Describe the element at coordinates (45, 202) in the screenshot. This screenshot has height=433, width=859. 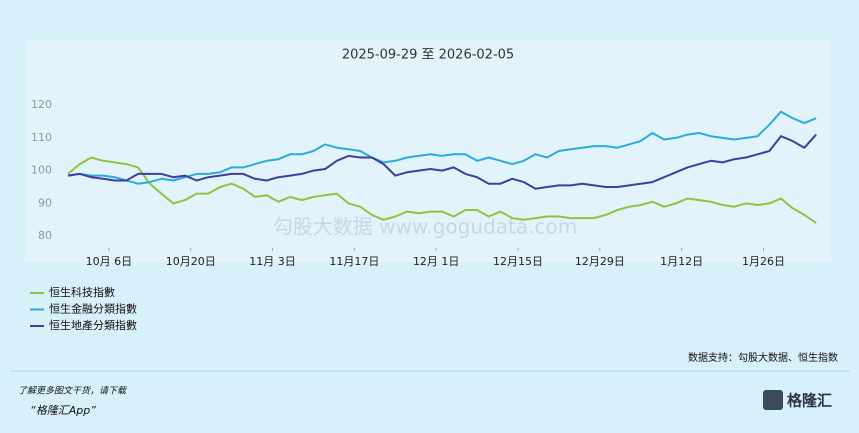
I see `y-tick-label: 90` at that location.